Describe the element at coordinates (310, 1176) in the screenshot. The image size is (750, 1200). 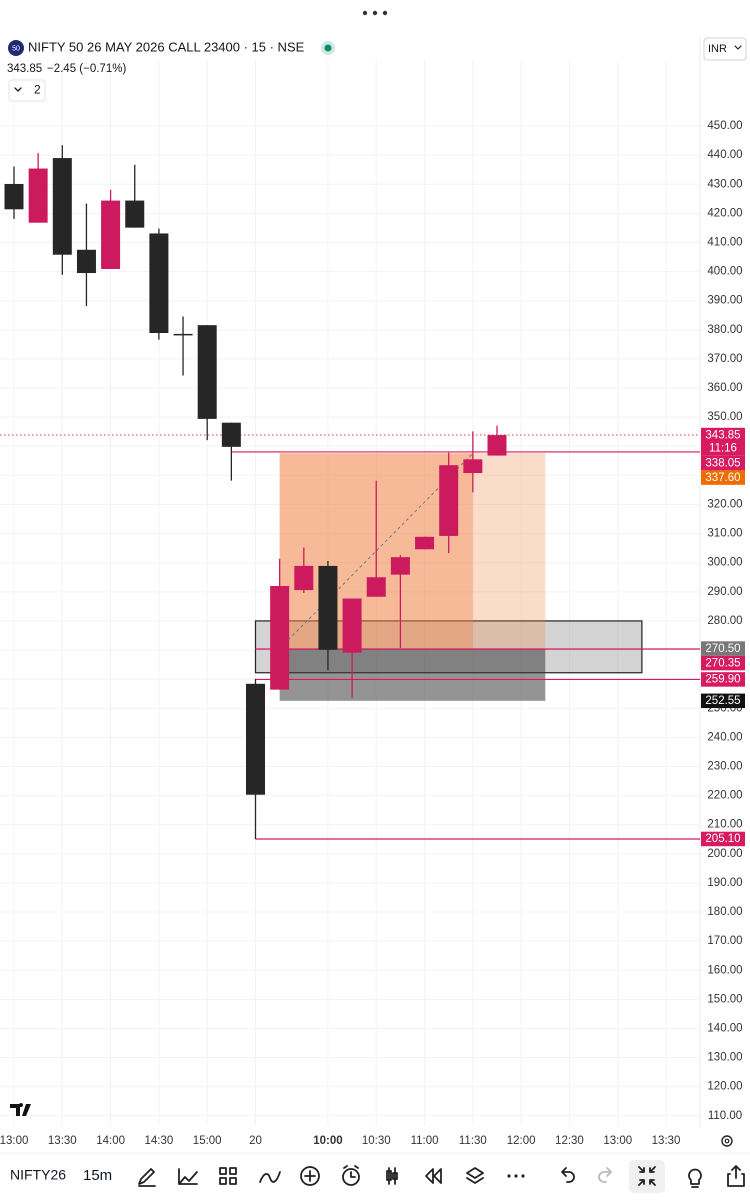
I see `add-icon` at that location.